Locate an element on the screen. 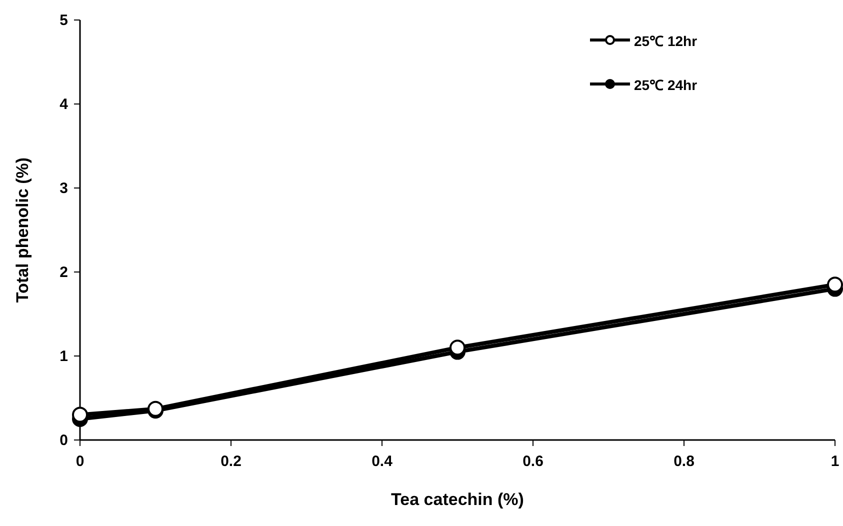 The width and height of the screenshot is (843, 526). y-tick-label: 1 is located at coordinates (64, 356).